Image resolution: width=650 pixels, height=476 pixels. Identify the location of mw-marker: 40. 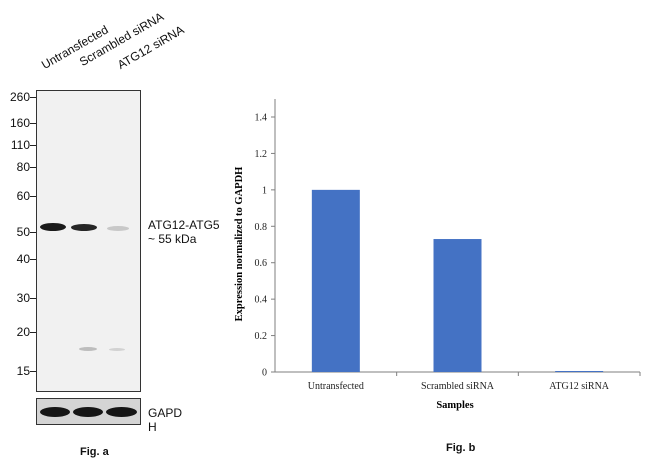
(23, 259).